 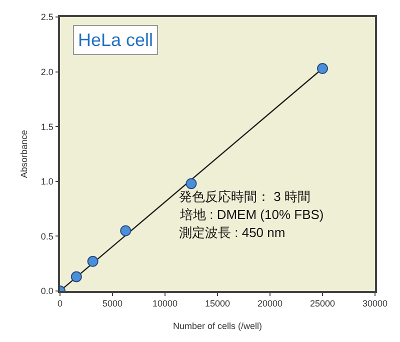 I want to click on y-tick-label: 0.5, so click(x=47, y=236).